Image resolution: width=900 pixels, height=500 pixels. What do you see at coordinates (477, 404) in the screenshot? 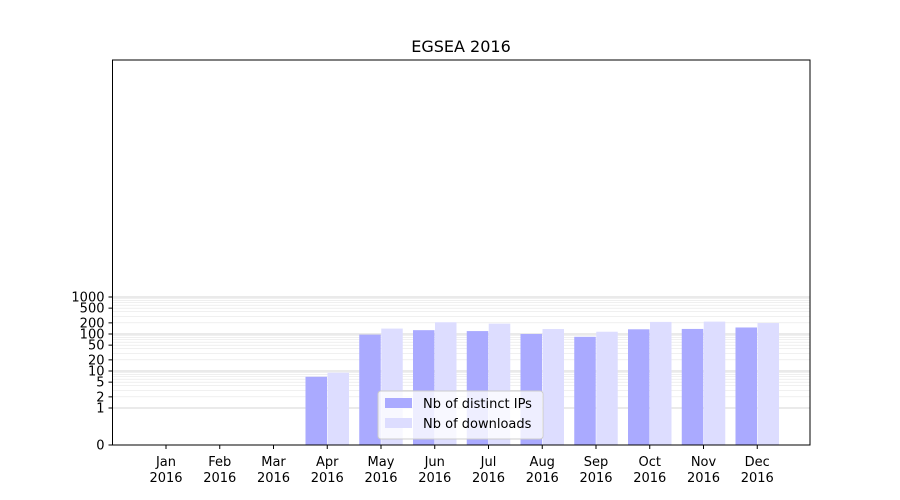
I see `legend-label: Nb of distinct IPs` at bounding box center [477, 404].